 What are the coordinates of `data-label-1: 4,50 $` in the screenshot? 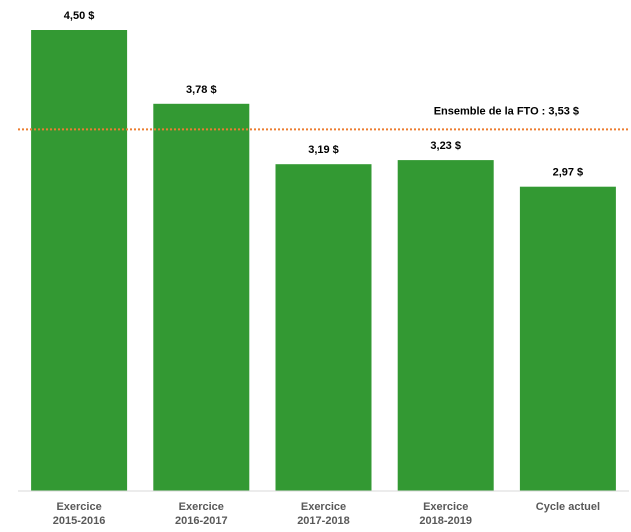 It's located at (79, 16).